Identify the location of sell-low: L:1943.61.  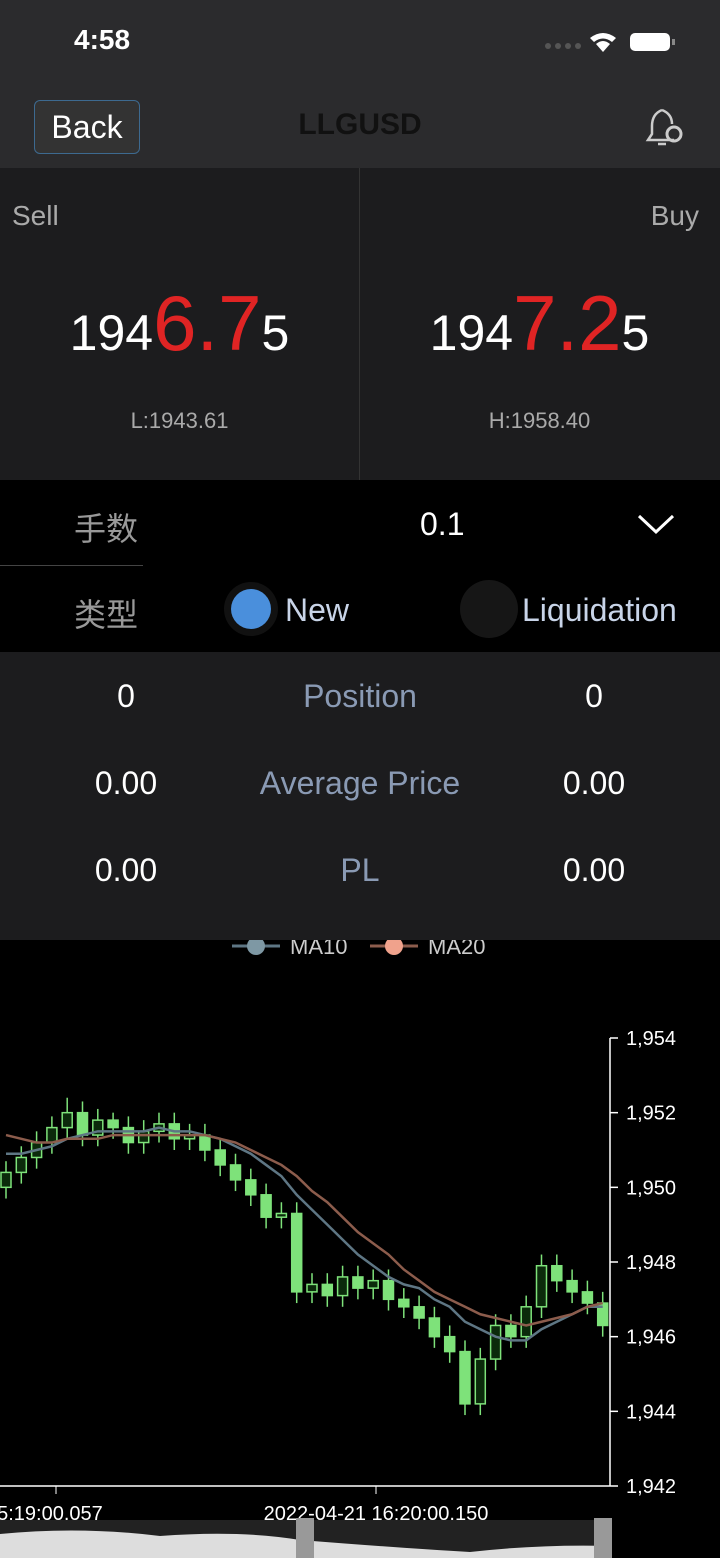
(179, 420).